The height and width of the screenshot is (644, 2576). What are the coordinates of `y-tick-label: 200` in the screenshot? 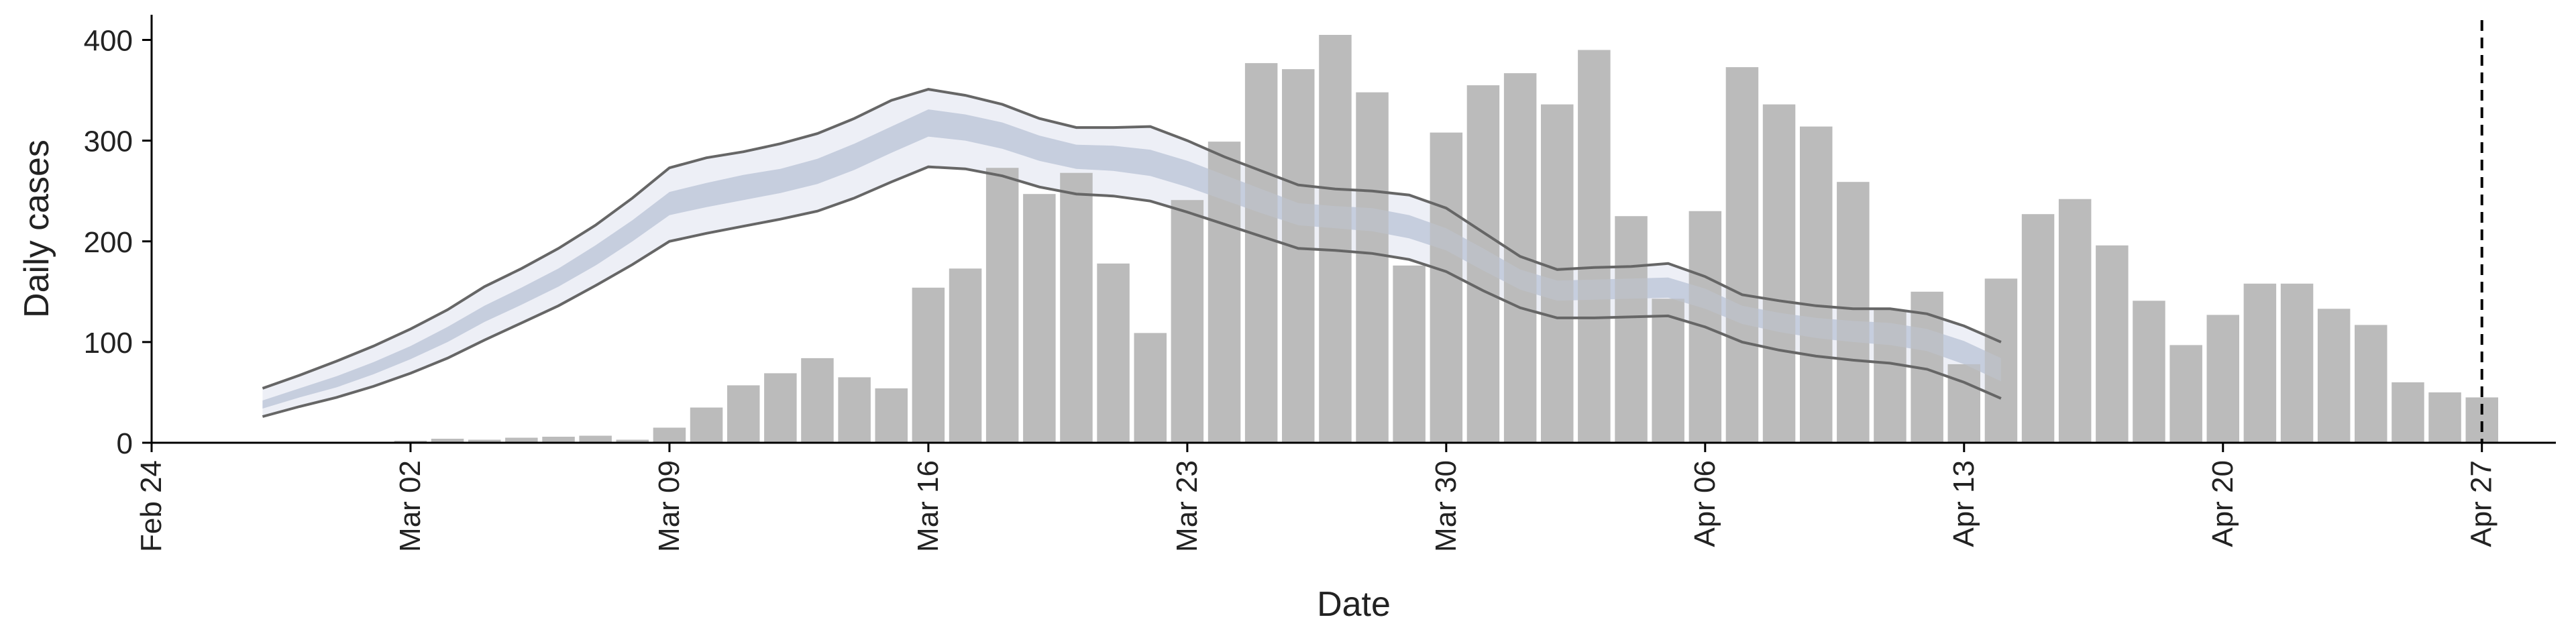 It's located at (108, 242).